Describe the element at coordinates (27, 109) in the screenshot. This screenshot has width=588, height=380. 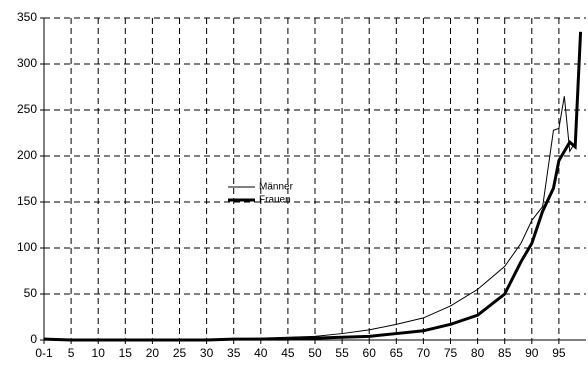
I see `y-tick-label: 250` at that location.